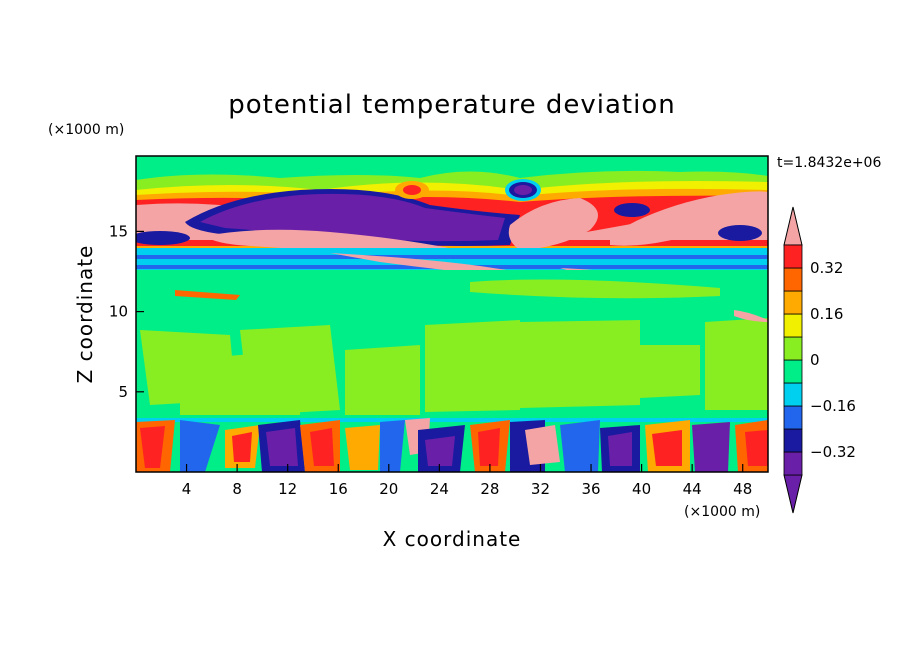  What do you see at coordinates (590, 489) in the screenshot?
I see `x-tick-label: 36` at bounding box center [590, 489].